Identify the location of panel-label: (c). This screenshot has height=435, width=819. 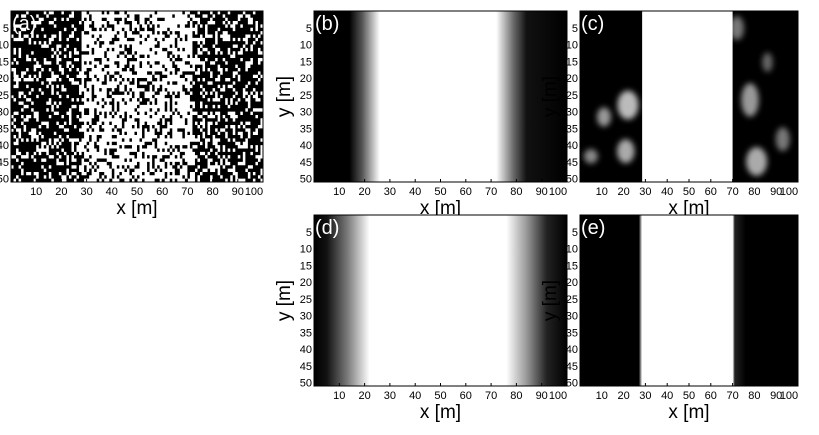
(592, 24).